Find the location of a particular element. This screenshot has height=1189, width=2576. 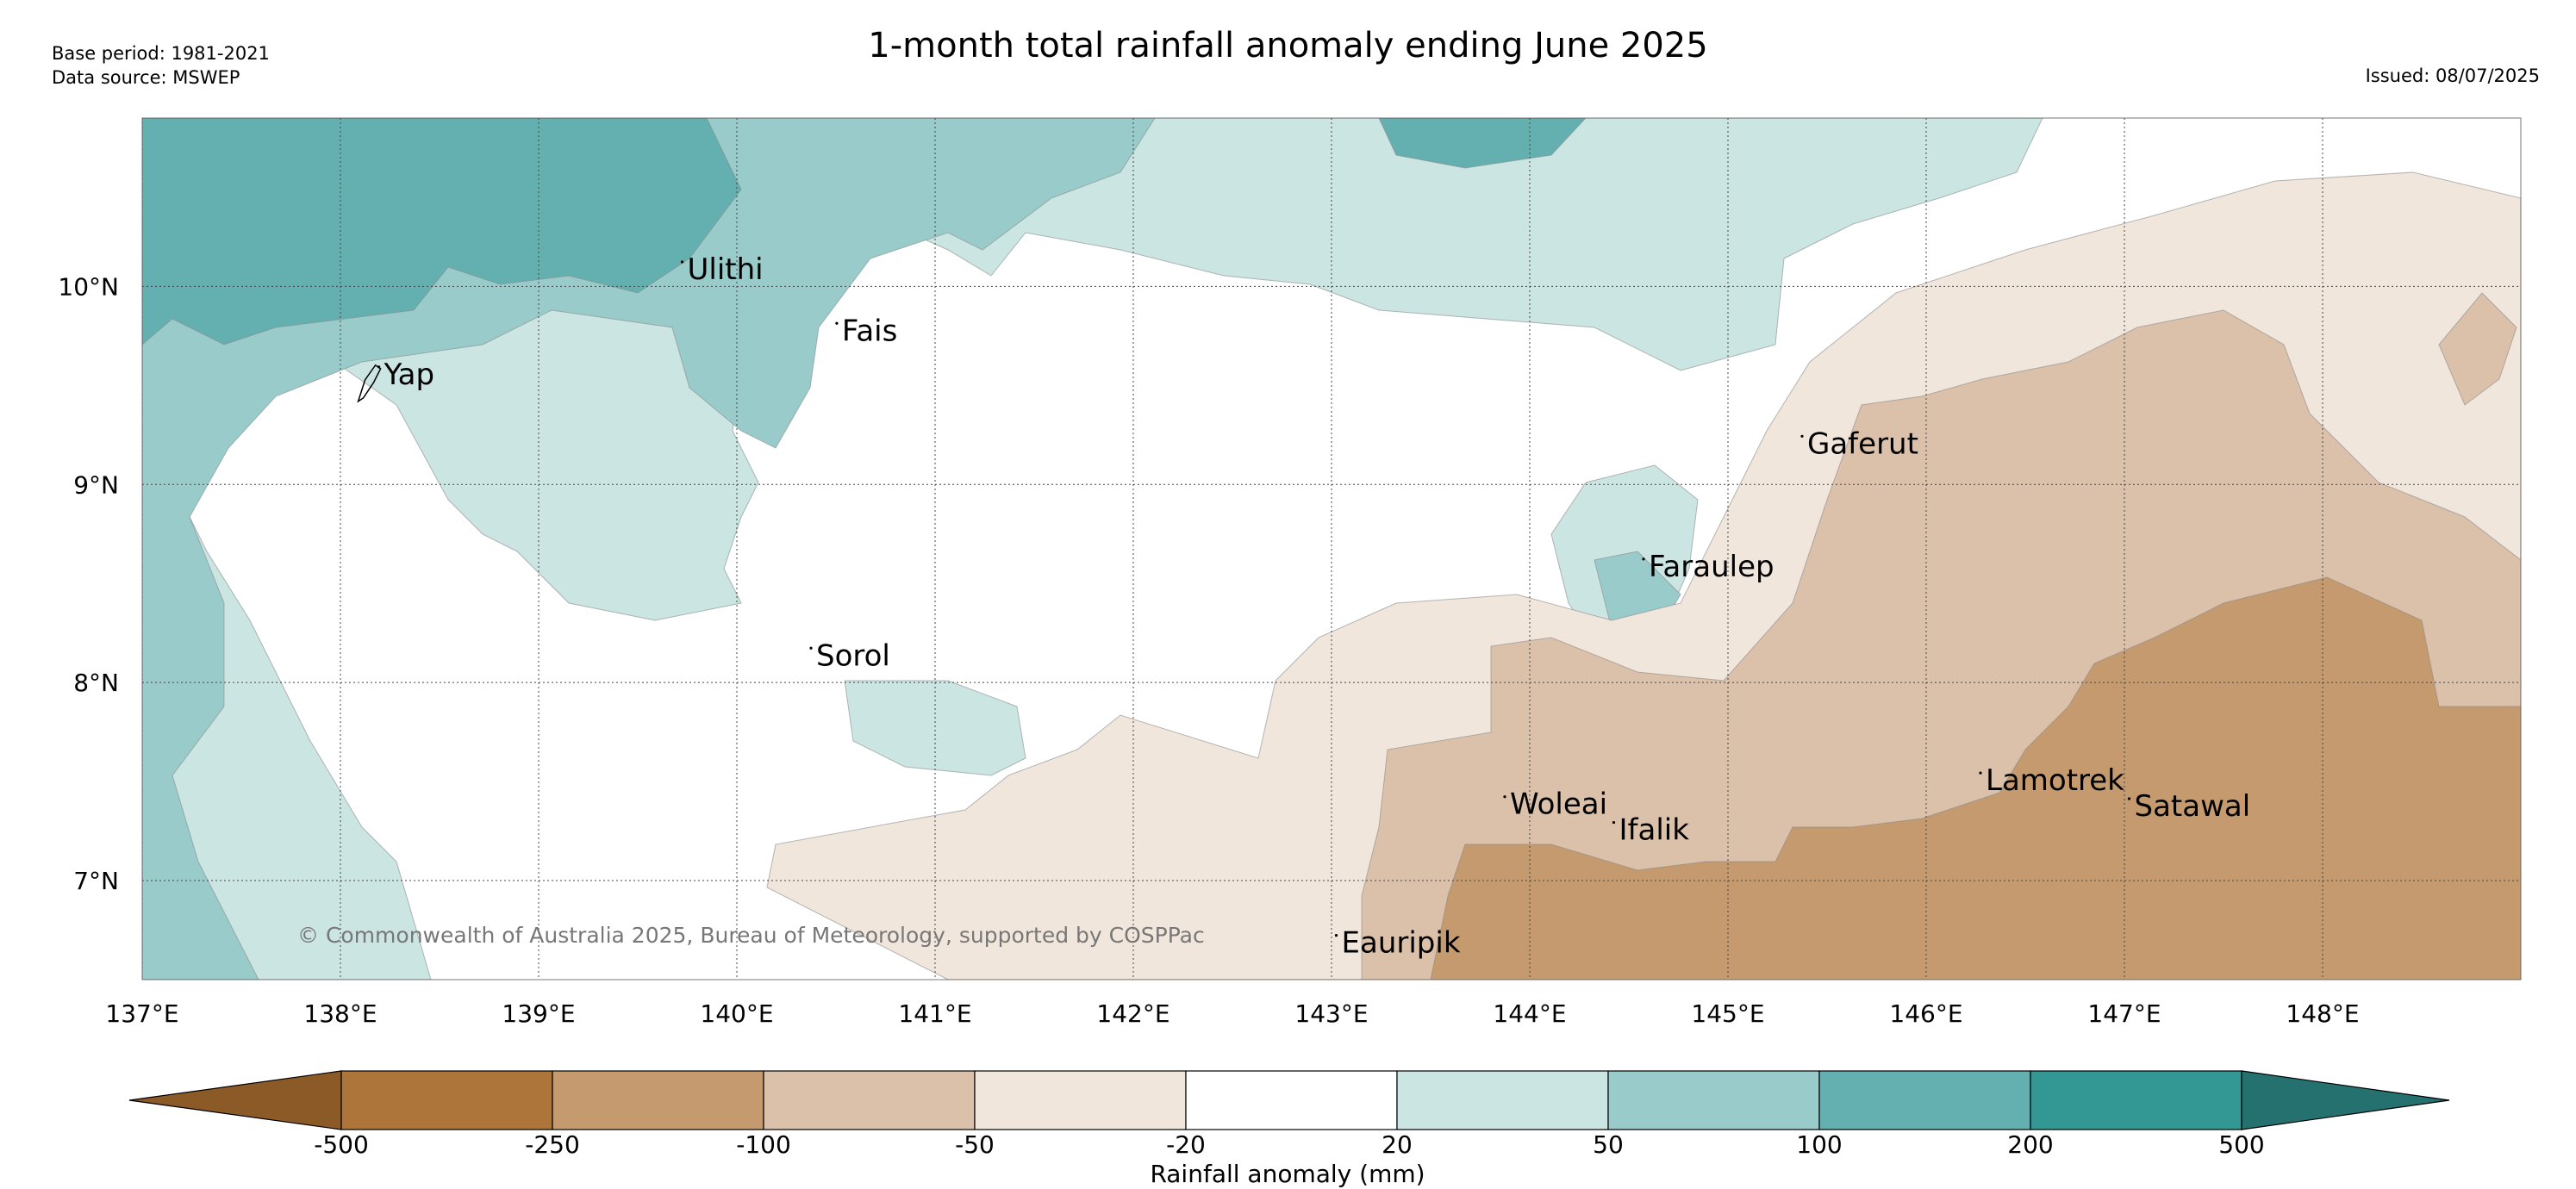

longitude-label: 137°E is located at coordinates (141, 1014).